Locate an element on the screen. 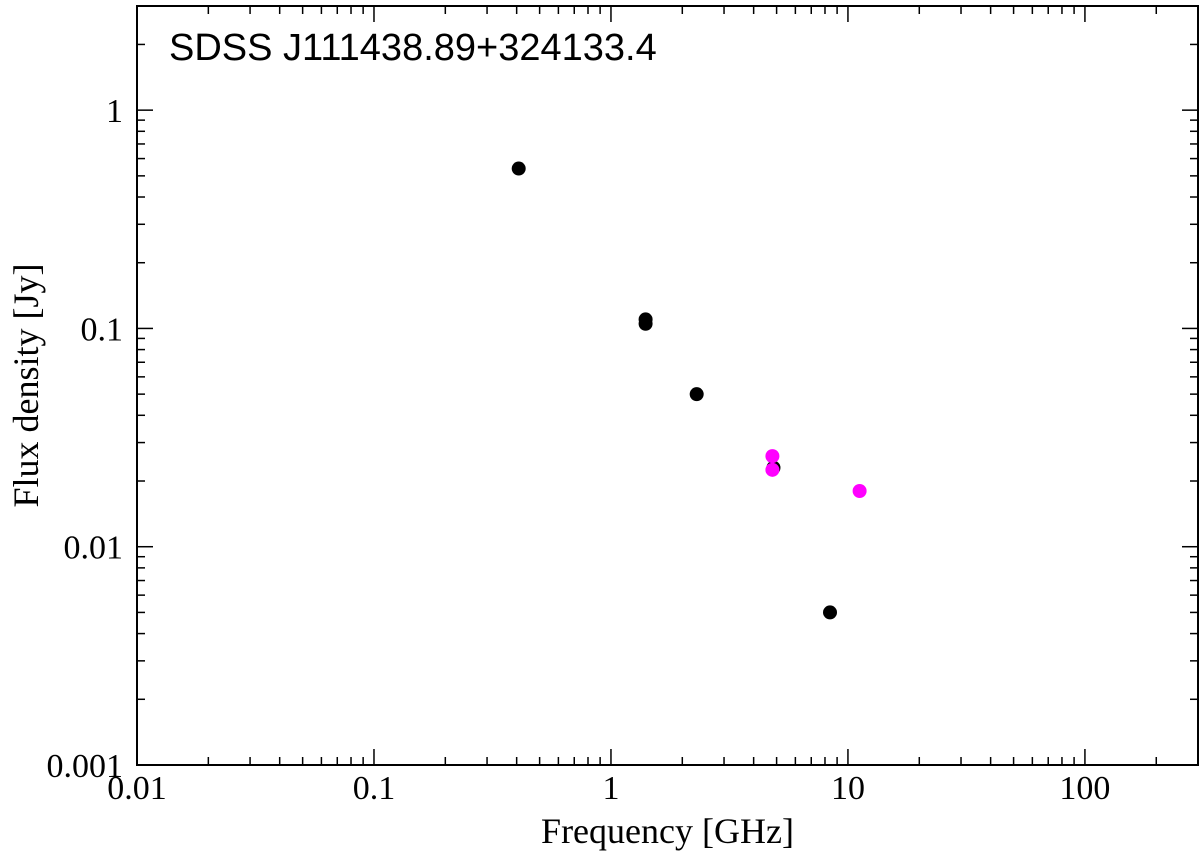  y-tick-label: 1 is located at coordinates (114, 111).